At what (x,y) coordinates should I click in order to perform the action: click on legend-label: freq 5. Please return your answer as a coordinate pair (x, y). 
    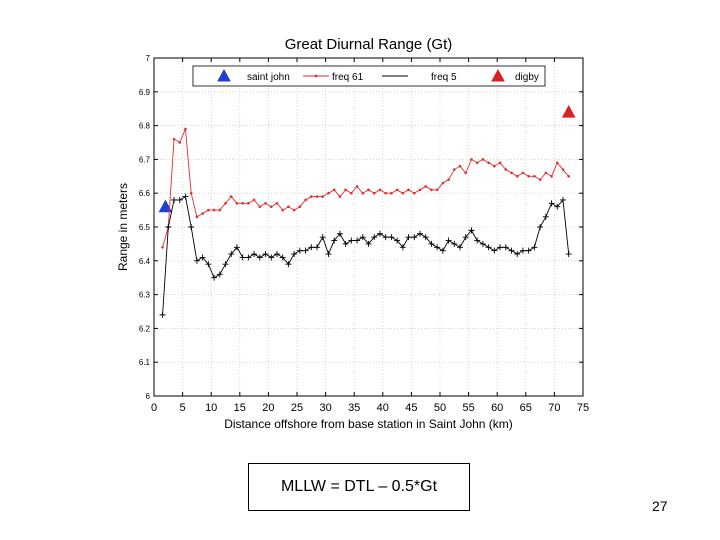
    Looking at the image, I should click on (444, 77).